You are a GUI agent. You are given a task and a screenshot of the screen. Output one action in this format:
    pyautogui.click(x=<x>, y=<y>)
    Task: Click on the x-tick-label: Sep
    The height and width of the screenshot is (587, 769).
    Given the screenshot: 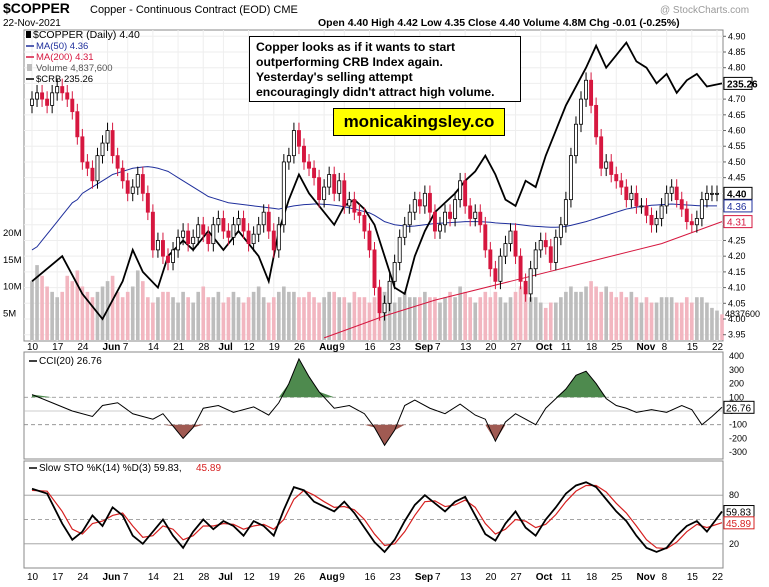 What is the action you would take?
    pyautogui.click(x=424, y=347)
    